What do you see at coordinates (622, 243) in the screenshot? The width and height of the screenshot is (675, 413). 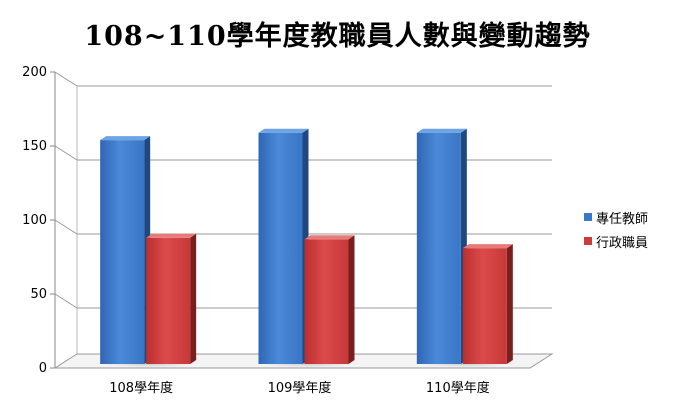 I see `legend-label-staff: 行政職員` at bounding box center [622, 243].